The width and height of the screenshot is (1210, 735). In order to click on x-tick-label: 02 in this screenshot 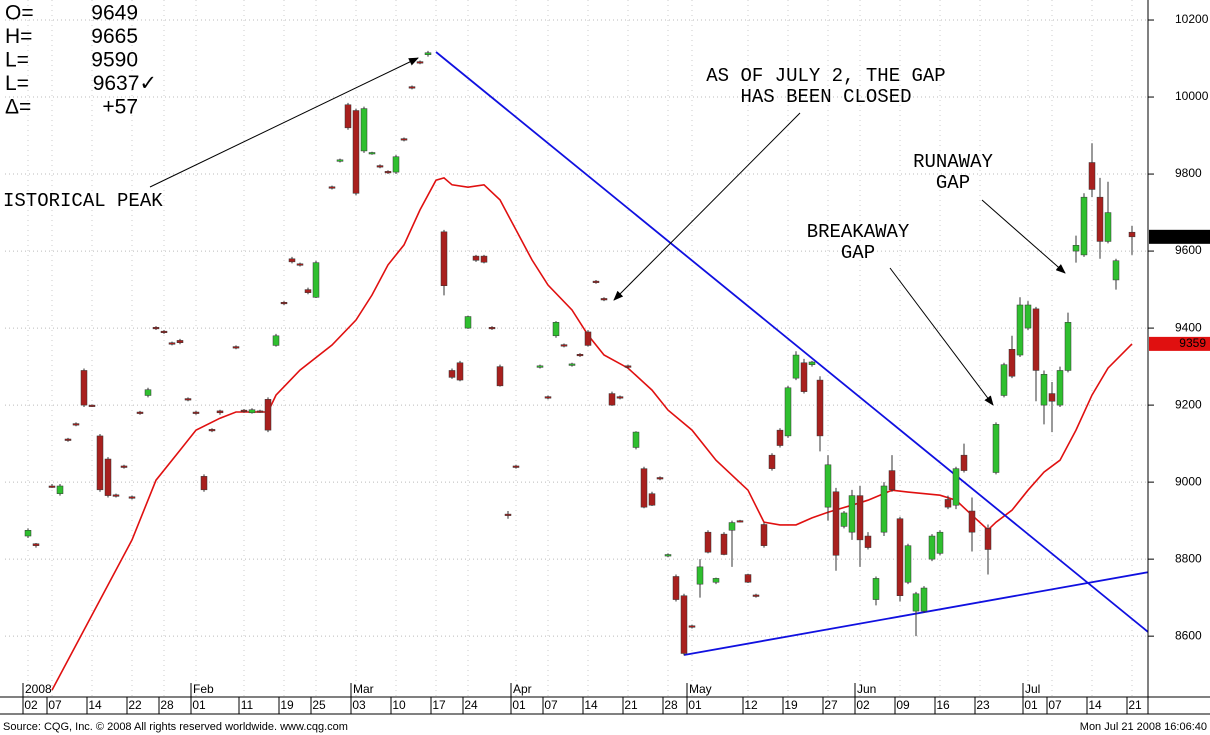, I will do `click(863, 705)`.